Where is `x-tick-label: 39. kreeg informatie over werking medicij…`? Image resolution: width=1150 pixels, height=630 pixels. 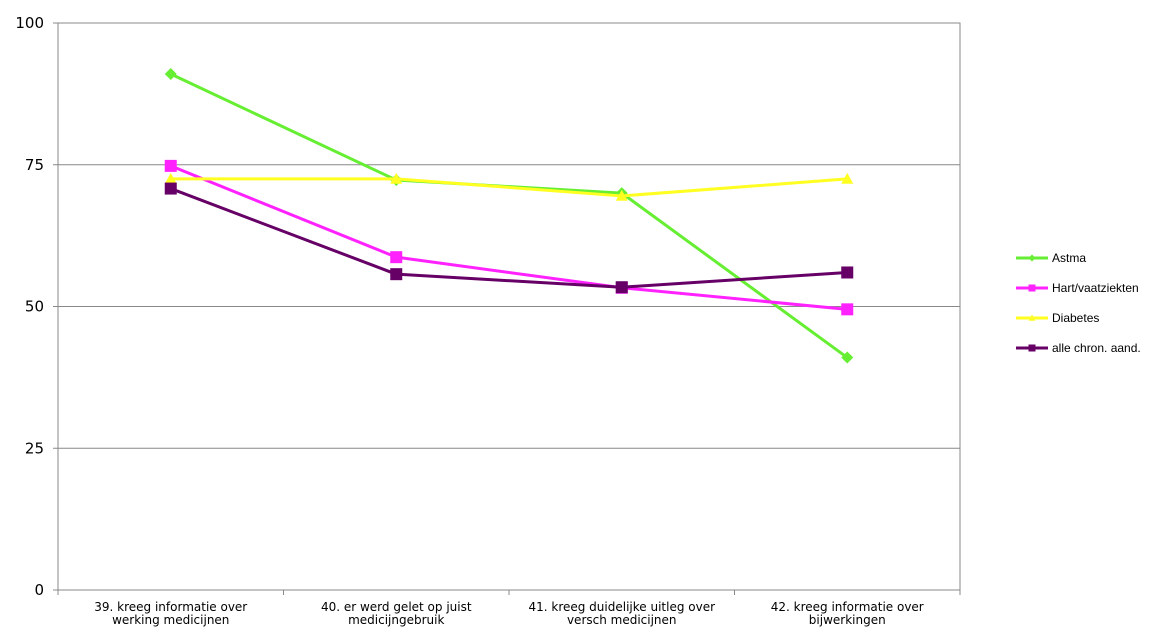
x-tick-label: 39. kreeg informatie over werking medicij… is located at coordinates (170, 613).